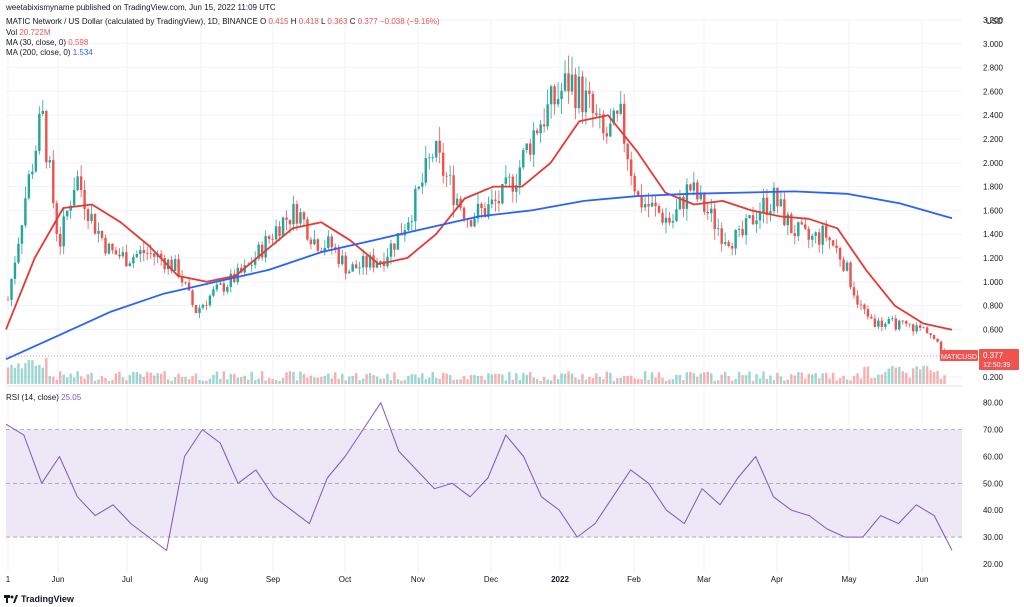  What do you see at coordinates (36, 42) in the screenshot?
I see `ma30-label: MA (30, close, 0)` at bounding box center [36, 42].